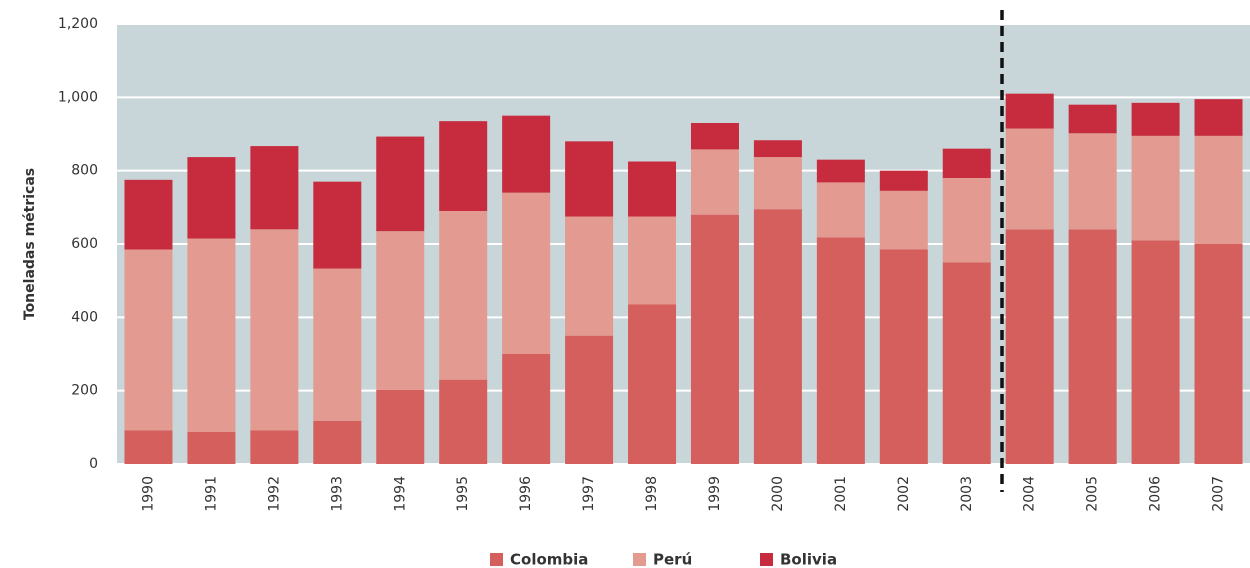  What do you see at coordinates (93, 464) in the screenshot?
I see `y-tick-label: 0` at bounding box center [93, 464].